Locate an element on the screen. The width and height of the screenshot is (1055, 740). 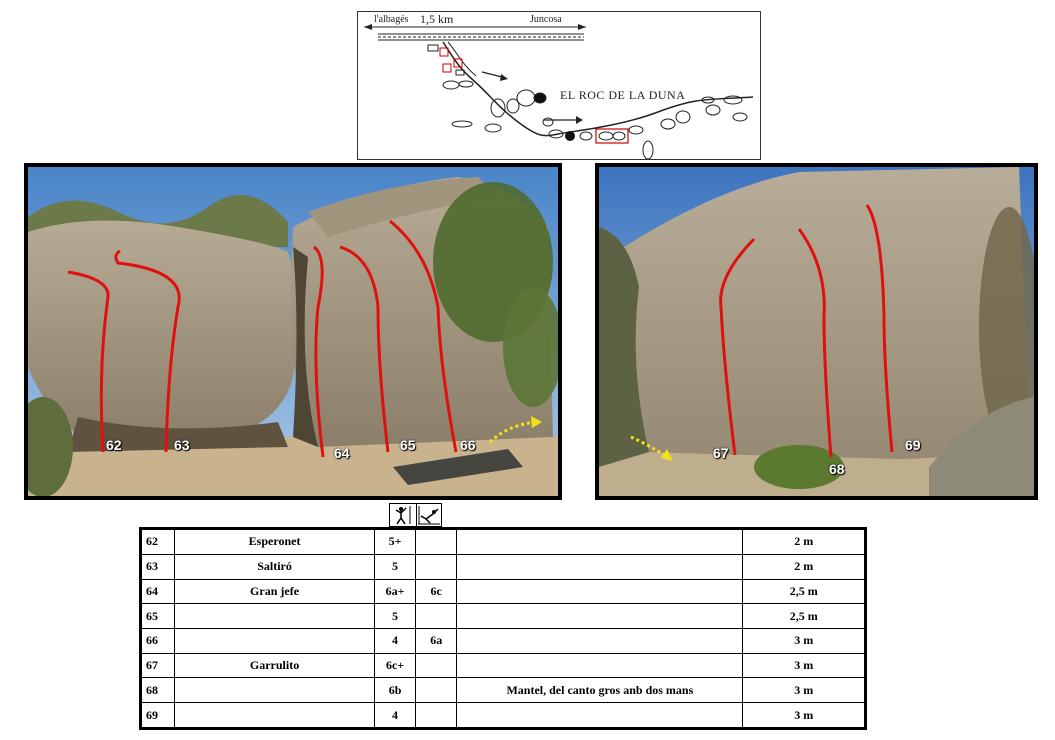
route-description: Mantel, del canto gros anb dos mans is located at coordinates (600, 690).